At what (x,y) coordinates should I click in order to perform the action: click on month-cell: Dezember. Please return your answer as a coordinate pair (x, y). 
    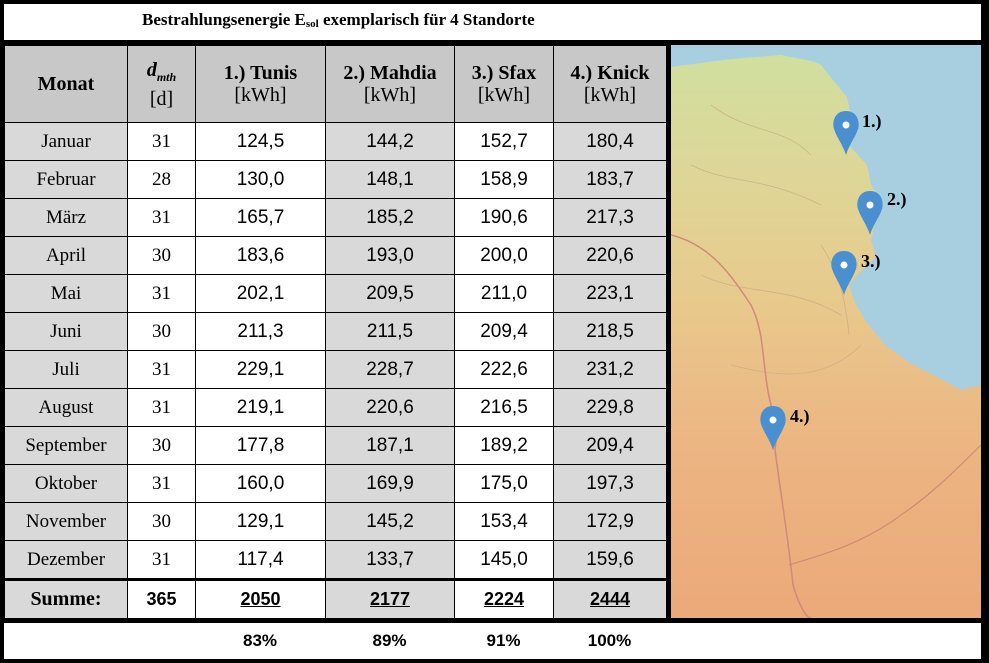
    Looking at the image, I should click on (66, 560).